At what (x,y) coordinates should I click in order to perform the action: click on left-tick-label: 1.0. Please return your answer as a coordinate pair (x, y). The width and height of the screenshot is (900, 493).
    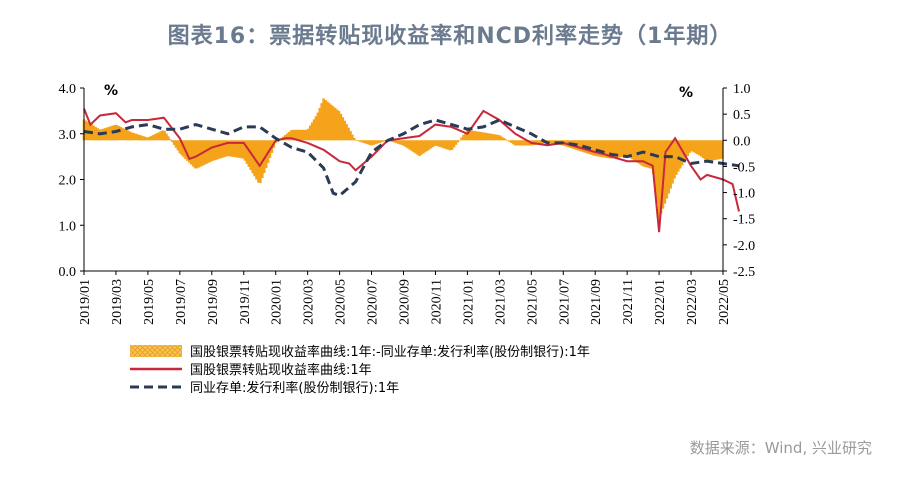
    Looking at the image, I should click on (68, 226).